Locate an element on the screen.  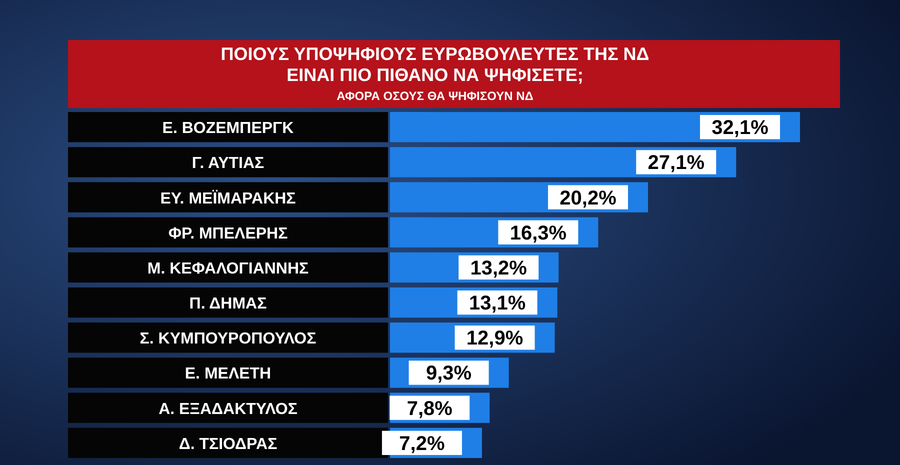
data-label: 16,3% is located at coordinates (538, 233).